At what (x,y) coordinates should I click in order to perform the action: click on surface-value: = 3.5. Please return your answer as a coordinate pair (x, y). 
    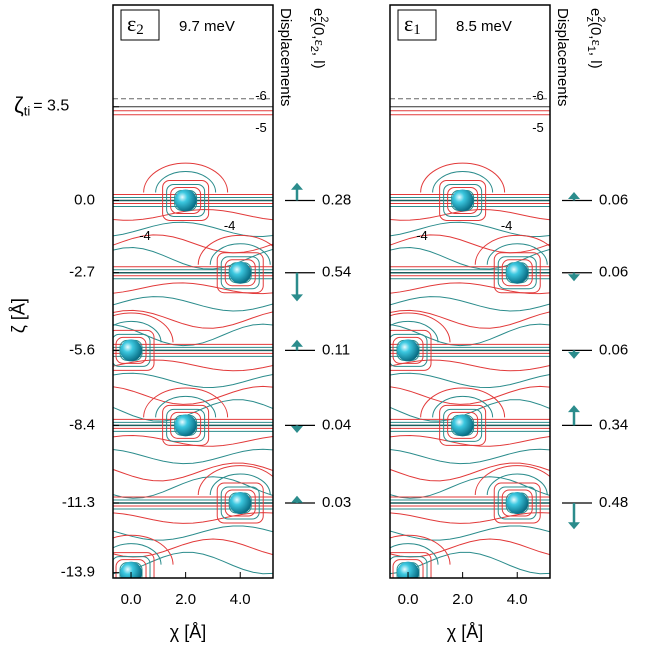
    Looking at the image, I should click on (51, 106).